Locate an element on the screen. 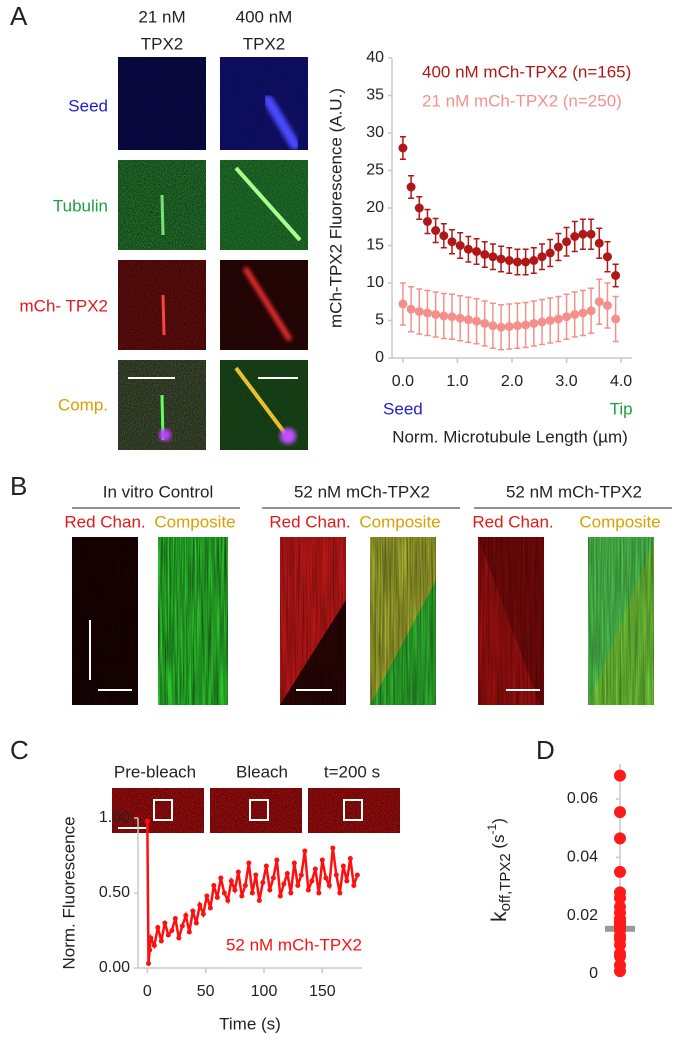 This screenshot has height=1049, width=683. x-tick-label: 2.0 is located at coordinates (512, 381).